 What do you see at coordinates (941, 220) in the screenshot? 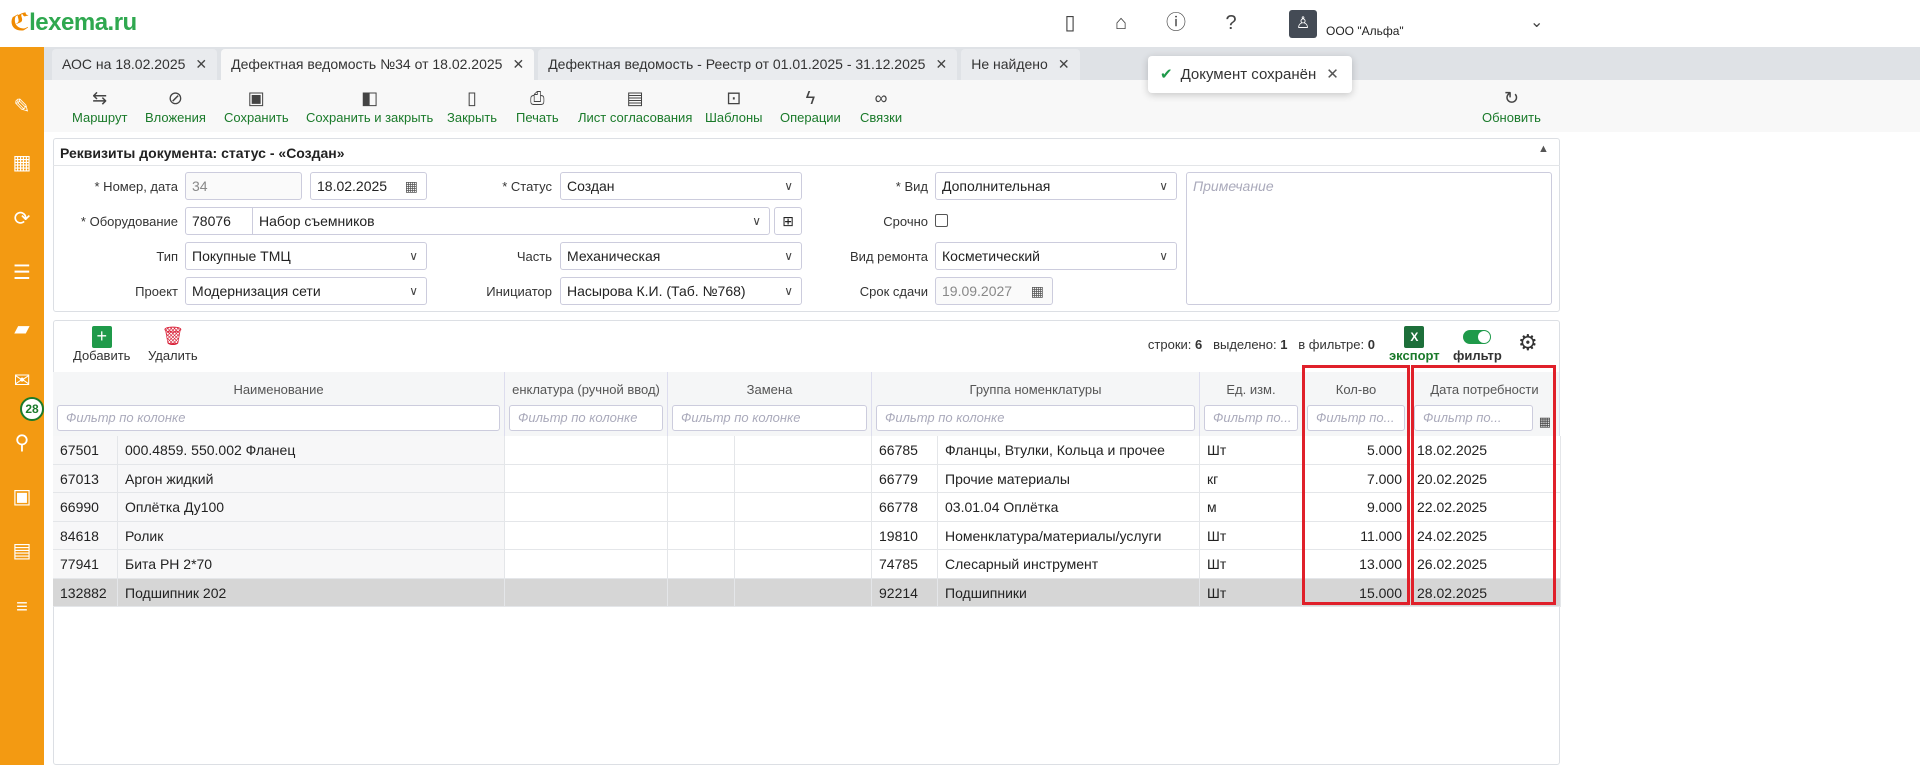
I see `urgent-checkbox` at bounding box center [941, 220].